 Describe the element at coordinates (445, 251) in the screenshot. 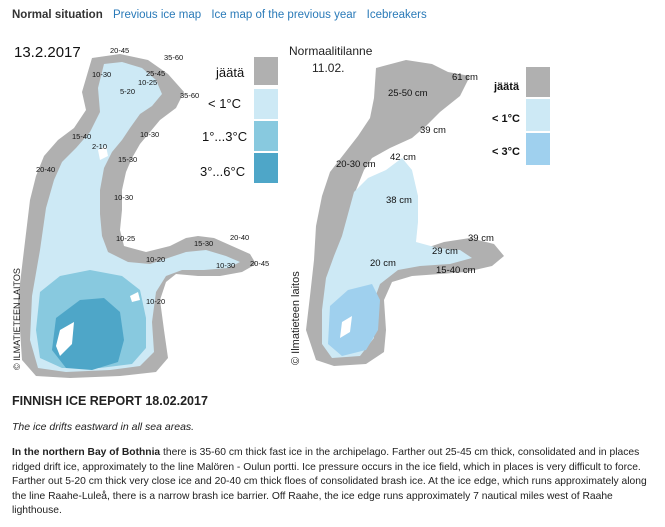

I see `map2-label: 29 cm` at that location.